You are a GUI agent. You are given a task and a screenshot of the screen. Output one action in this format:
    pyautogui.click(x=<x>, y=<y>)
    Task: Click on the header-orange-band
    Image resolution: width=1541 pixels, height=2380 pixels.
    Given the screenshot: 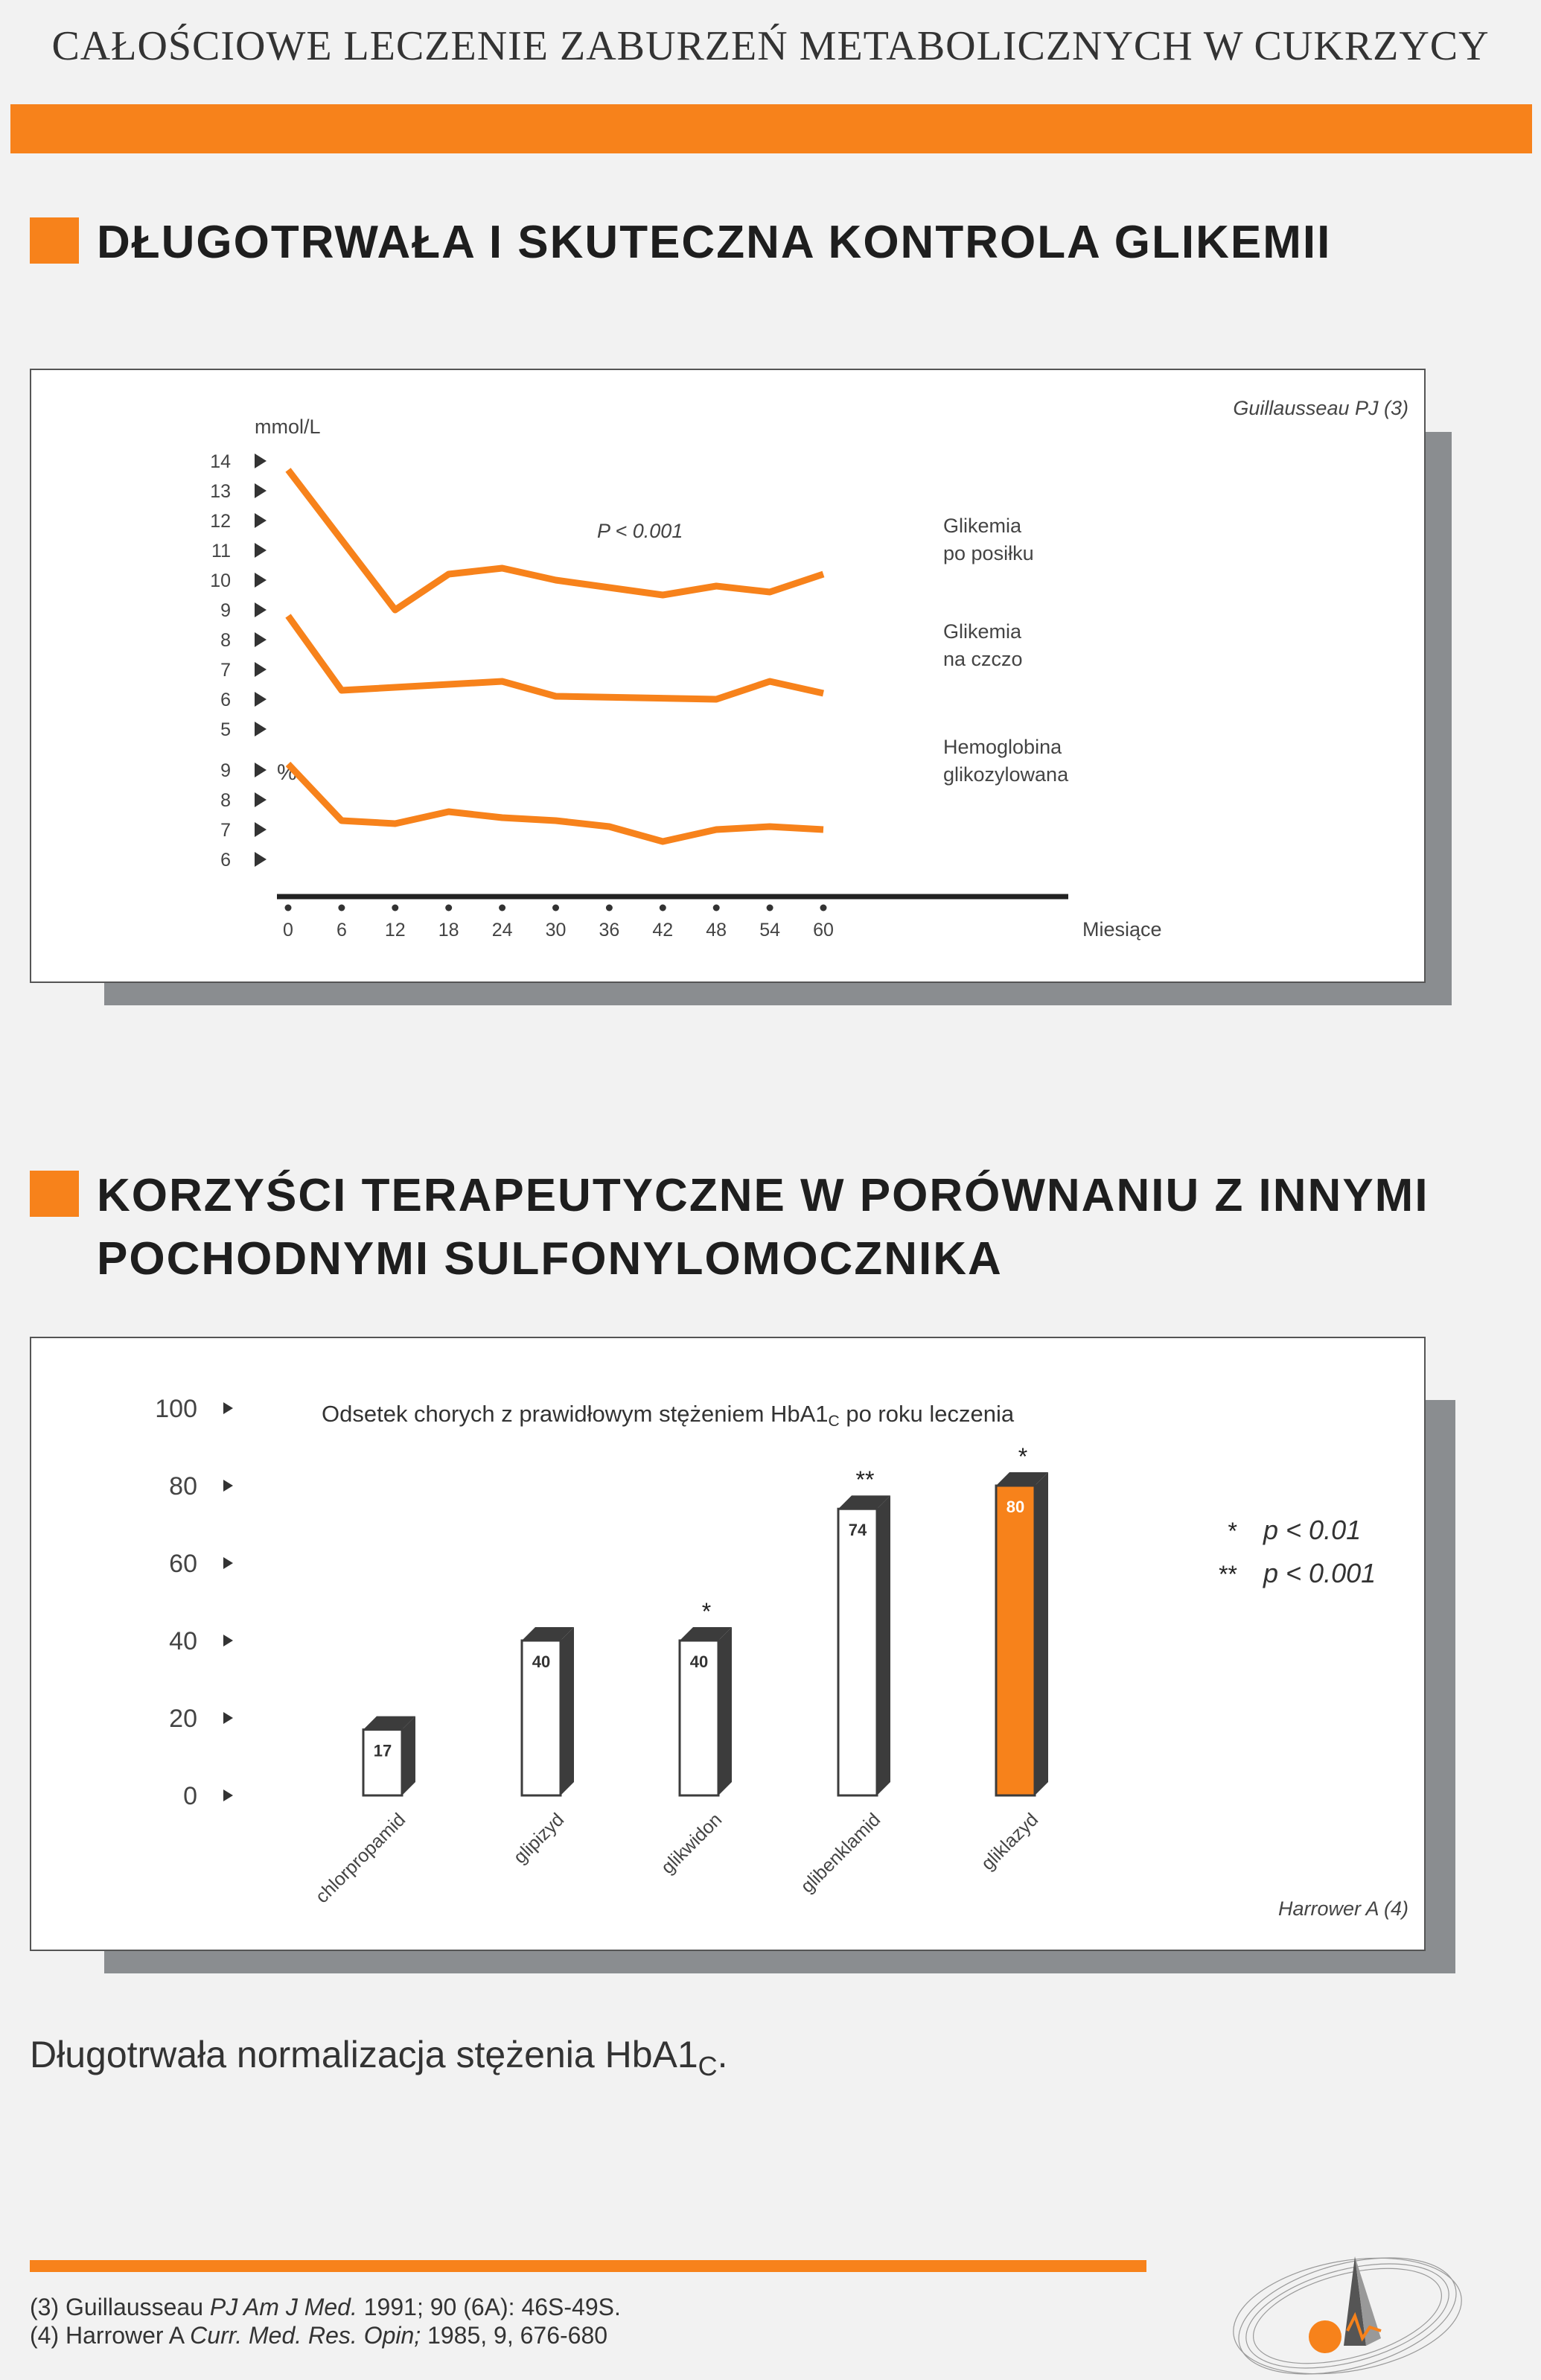 What is the action you would take?
    pyautogui.click(x=771, y=128)
    